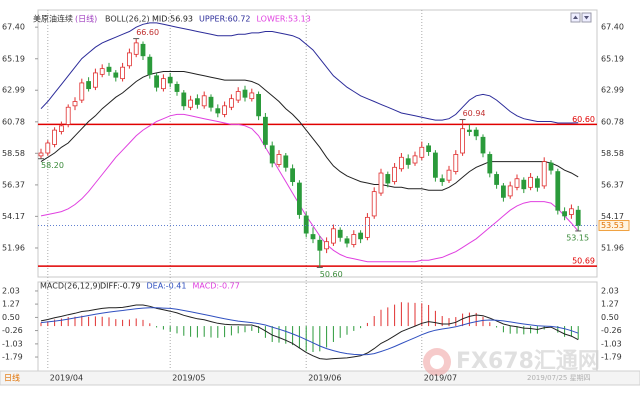 This screenshot has height=400, width=640. What do you see at coordinates (309, 332) in the screenshot?
I see `macd-line` at bounding box center [309, 332].